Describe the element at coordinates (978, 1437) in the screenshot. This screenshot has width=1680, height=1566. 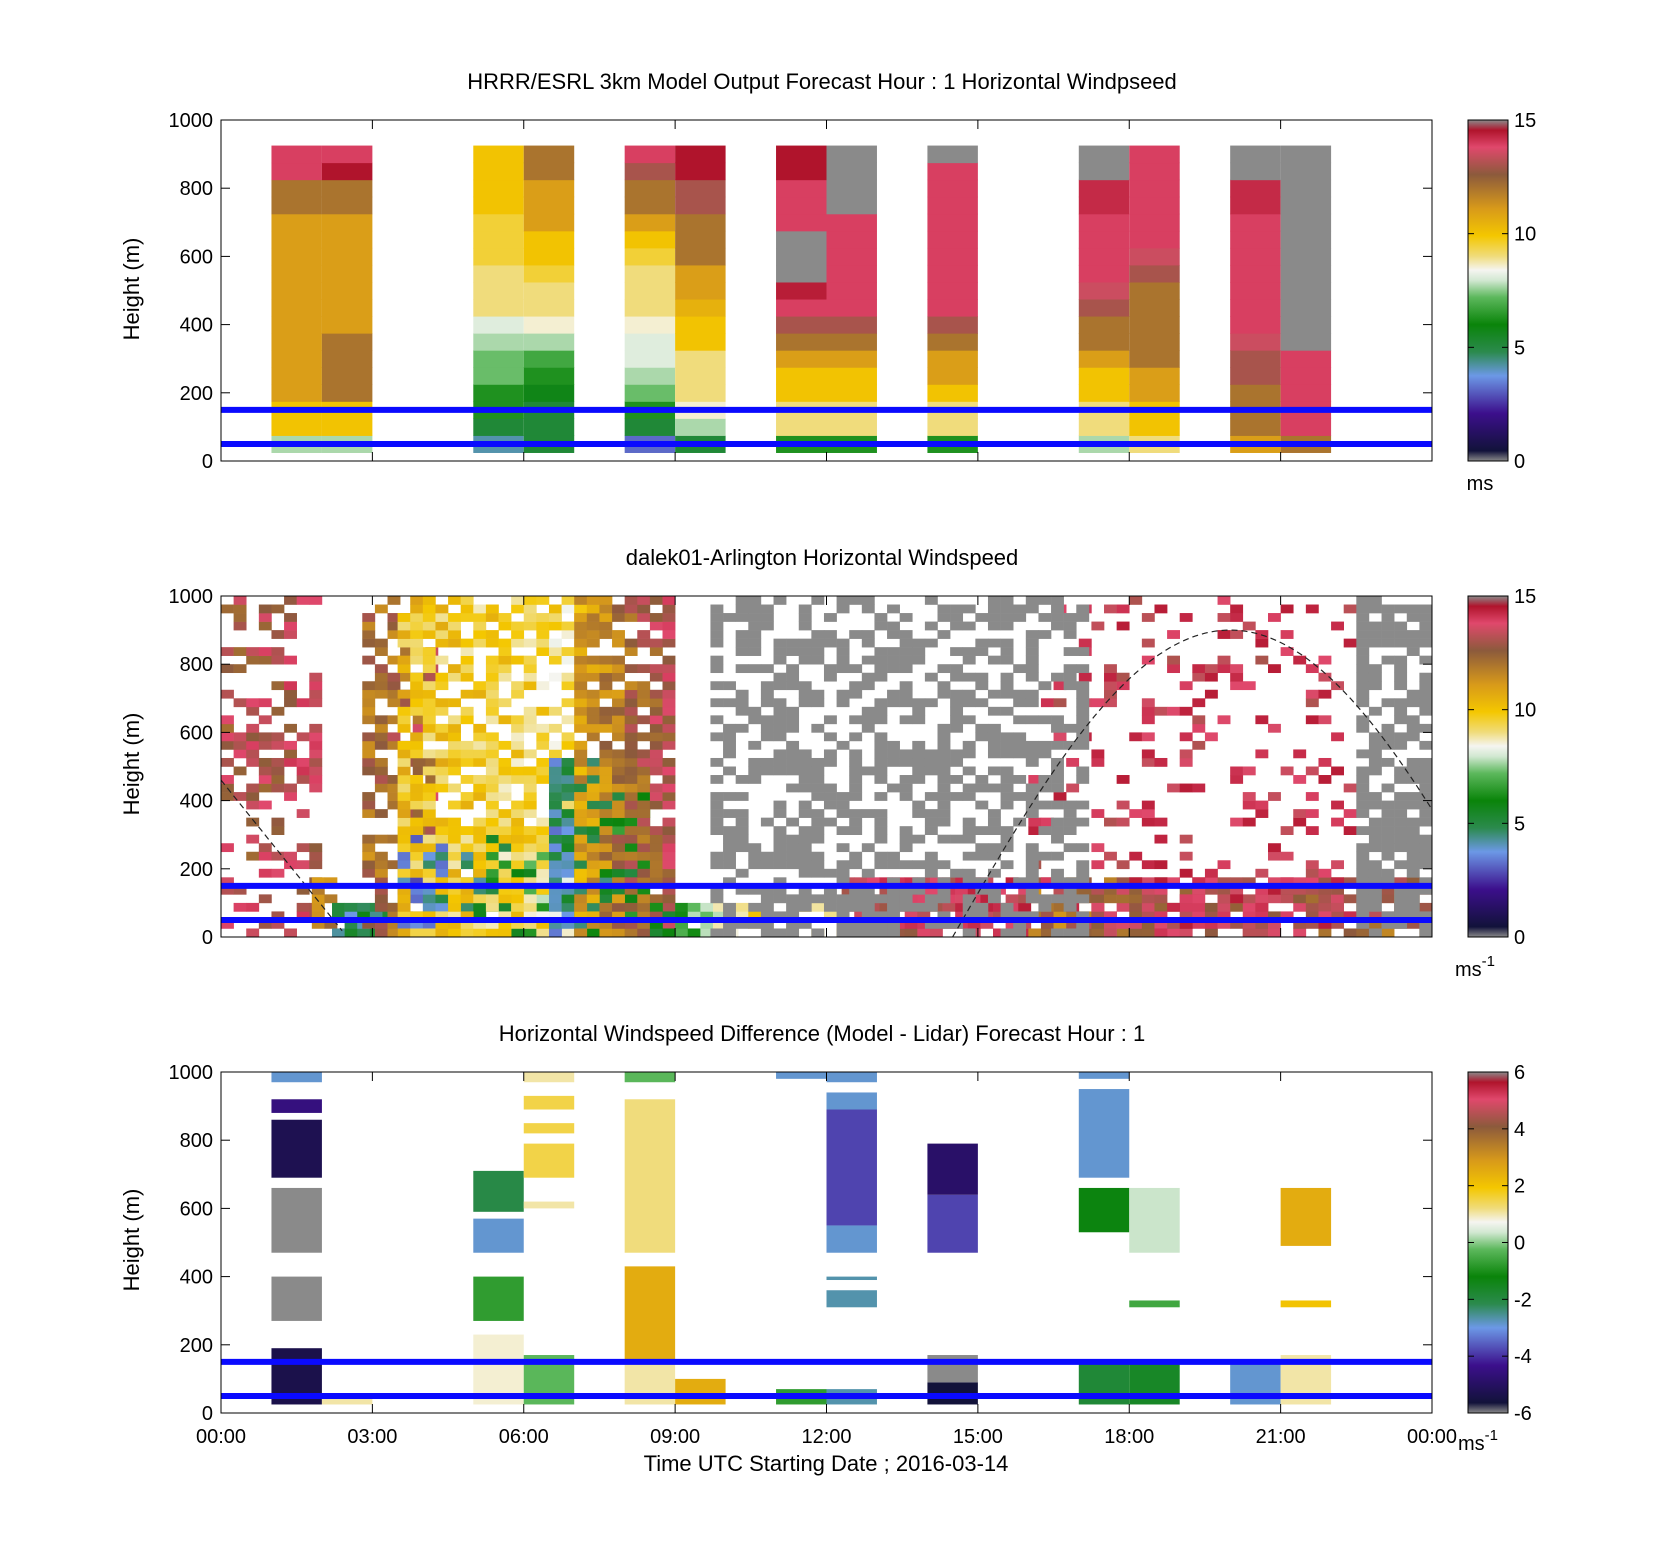
I see `x-tick-label: 15:00` at that location.